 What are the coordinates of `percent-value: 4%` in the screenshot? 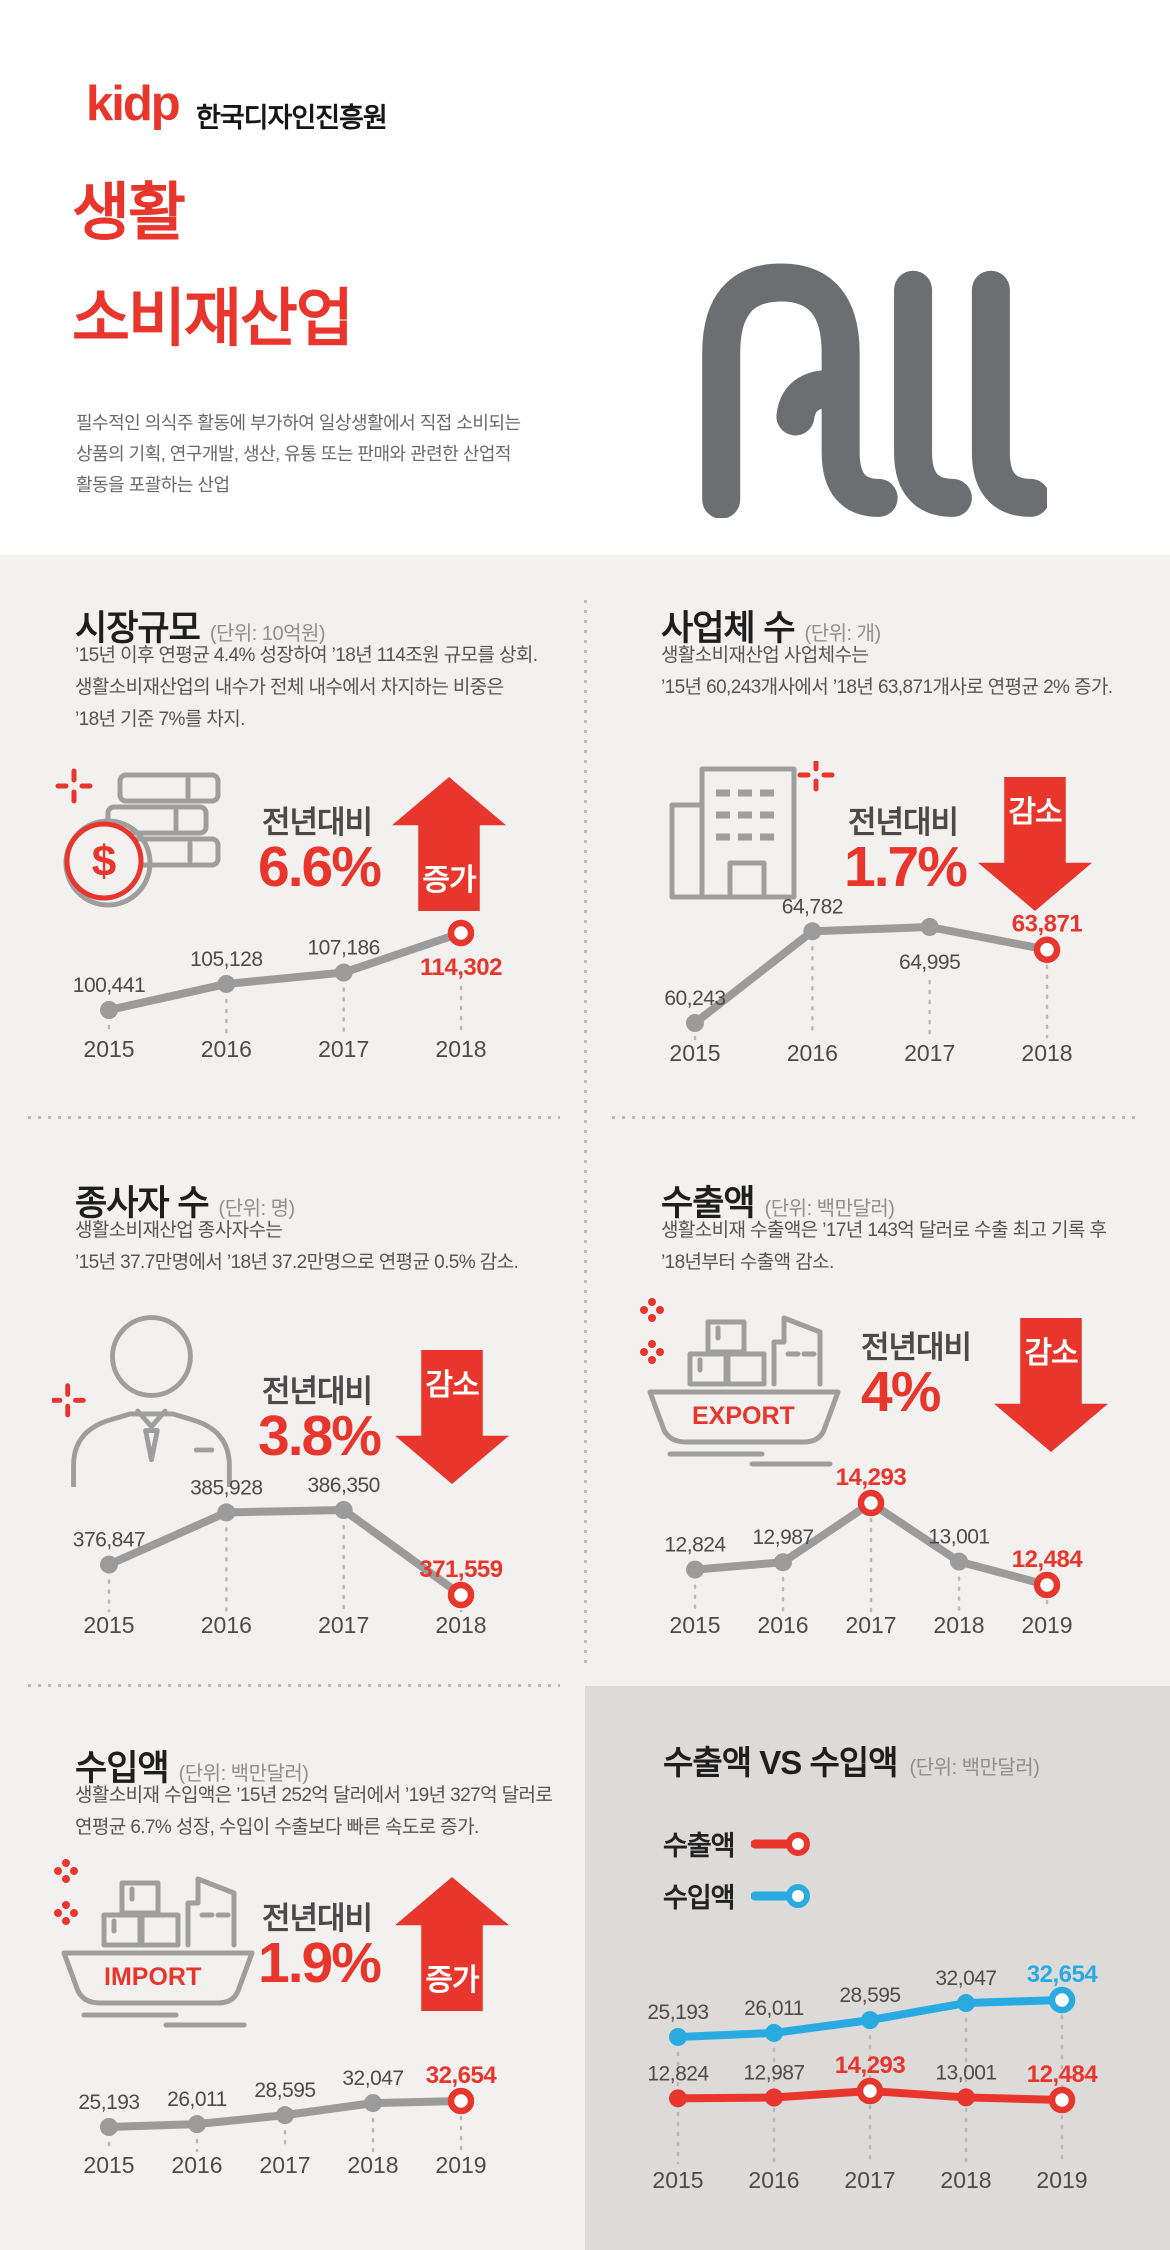 It's located at (901, 1392).